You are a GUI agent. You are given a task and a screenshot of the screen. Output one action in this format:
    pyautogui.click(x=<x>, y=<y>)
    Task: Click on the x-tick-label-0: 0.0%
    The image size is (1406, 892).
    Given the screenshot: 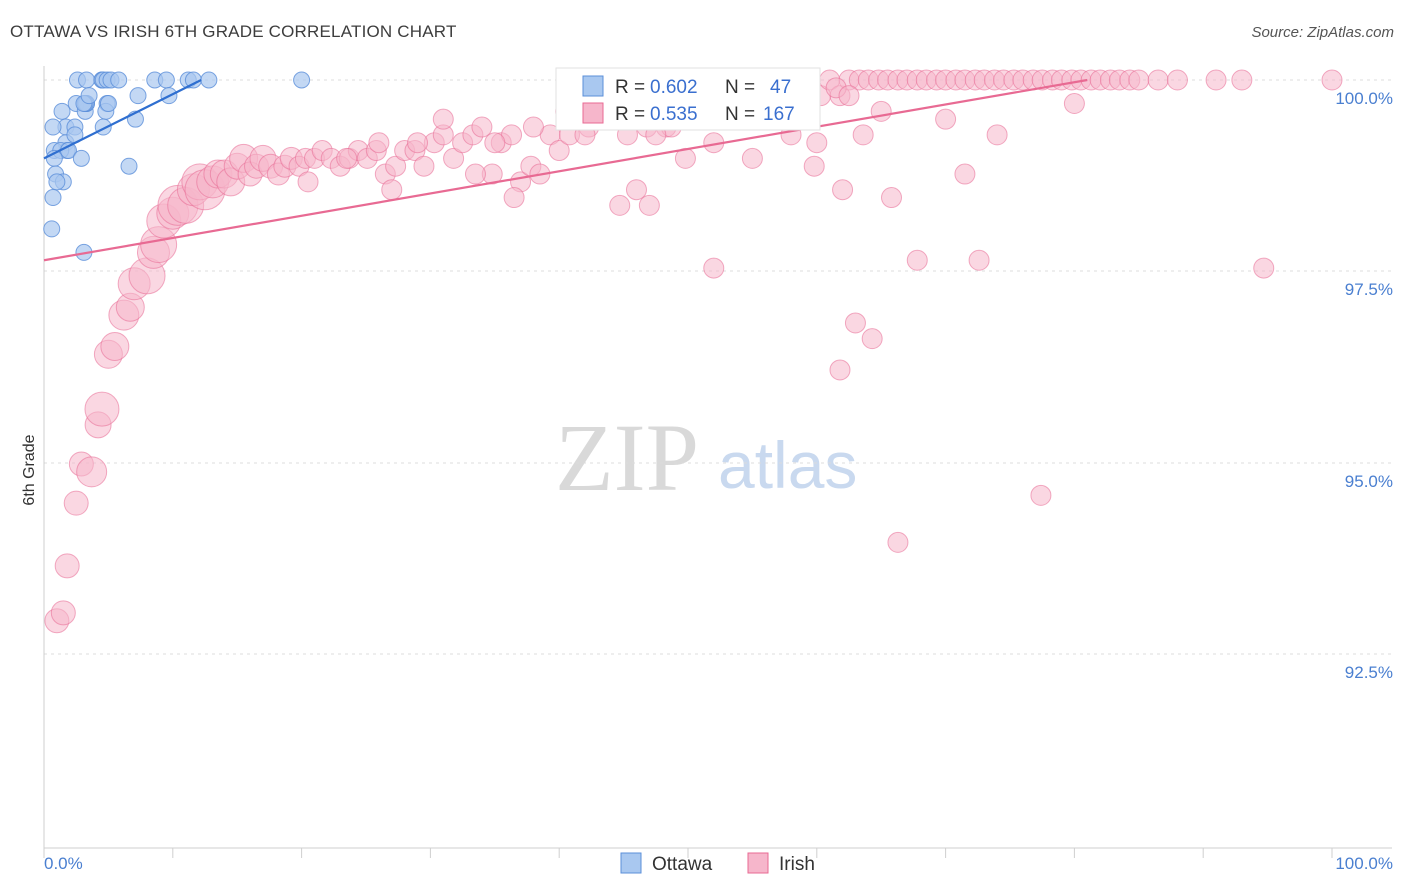 What is the action you would take?
    pyautogui.click(x=63, y=863)
    